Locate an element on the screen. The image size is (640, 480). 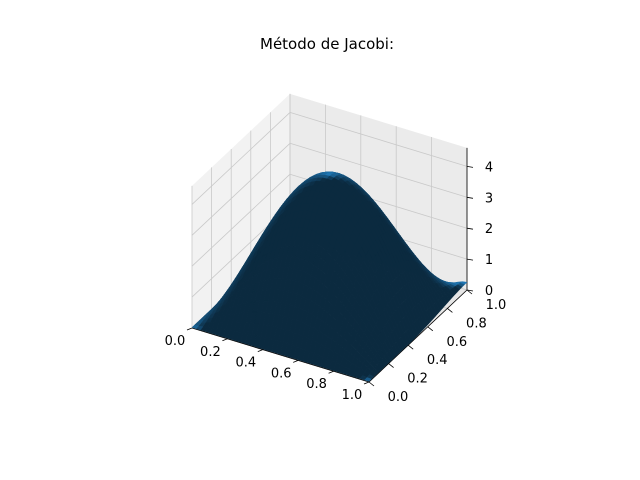
y-tick-label: 0.4 is located at coordinates (437, 360).